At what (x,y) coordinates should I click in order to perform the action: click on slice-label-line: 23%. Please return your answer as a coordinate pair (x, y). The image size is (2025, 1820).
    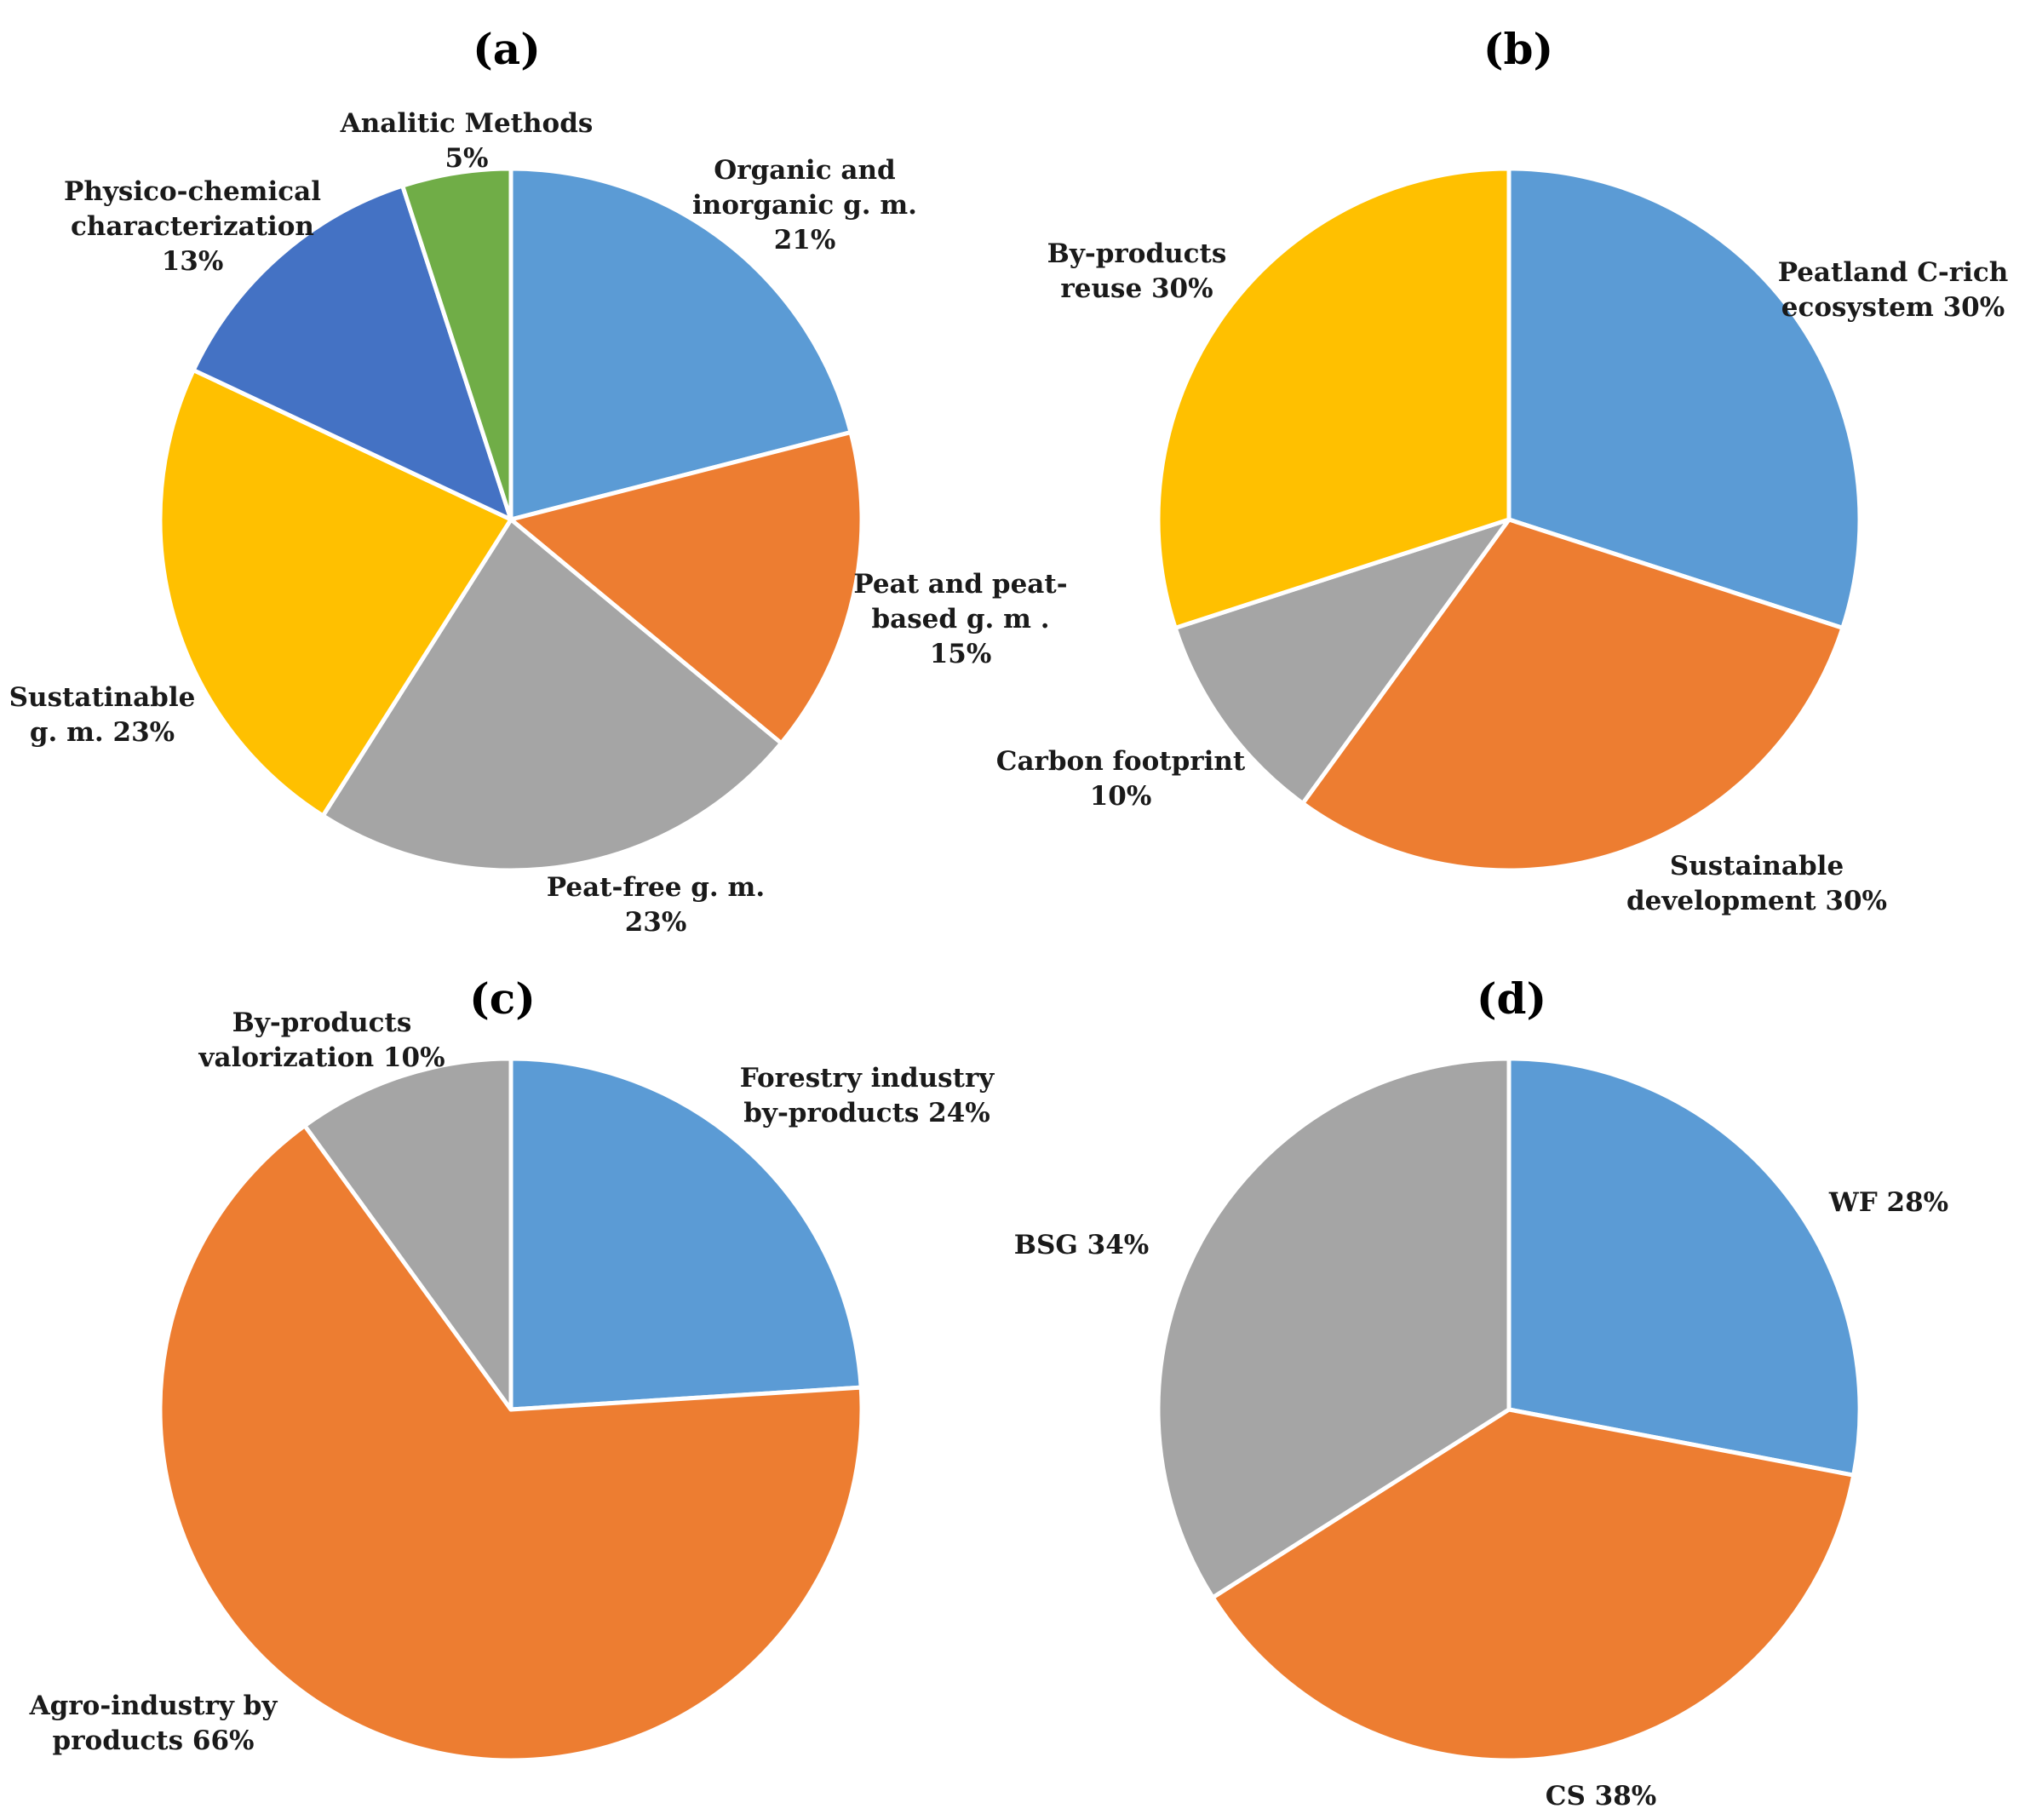
    Looking at the image, I should click on (656, 923).